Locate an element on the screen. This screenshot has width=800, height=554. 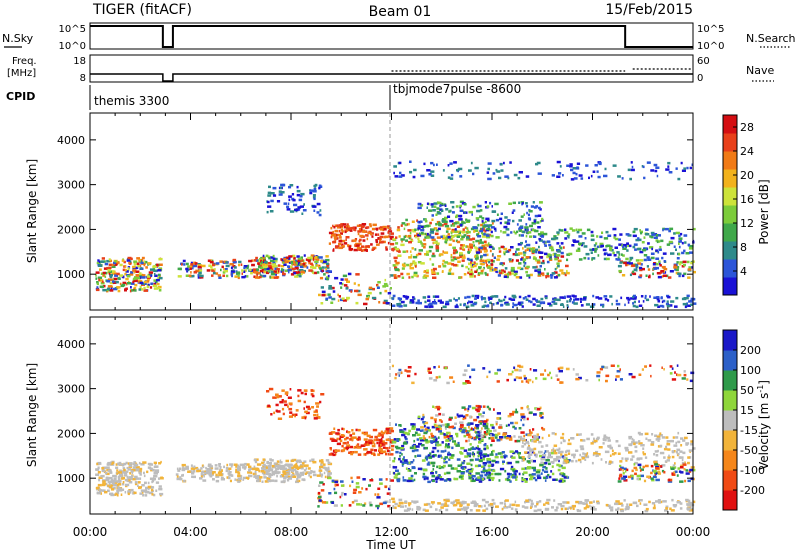
nsky-tick-top: 10^5 is located at coordinates (72, 29).